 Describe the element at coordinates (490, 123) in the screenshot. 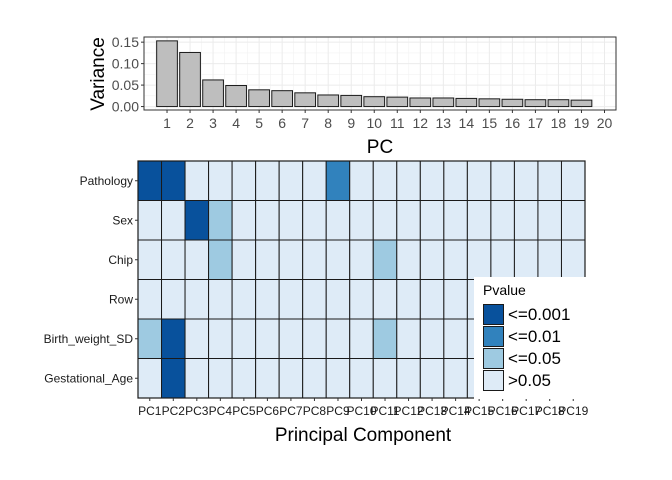

I see `bar-x-tick-label: 15` at that location.